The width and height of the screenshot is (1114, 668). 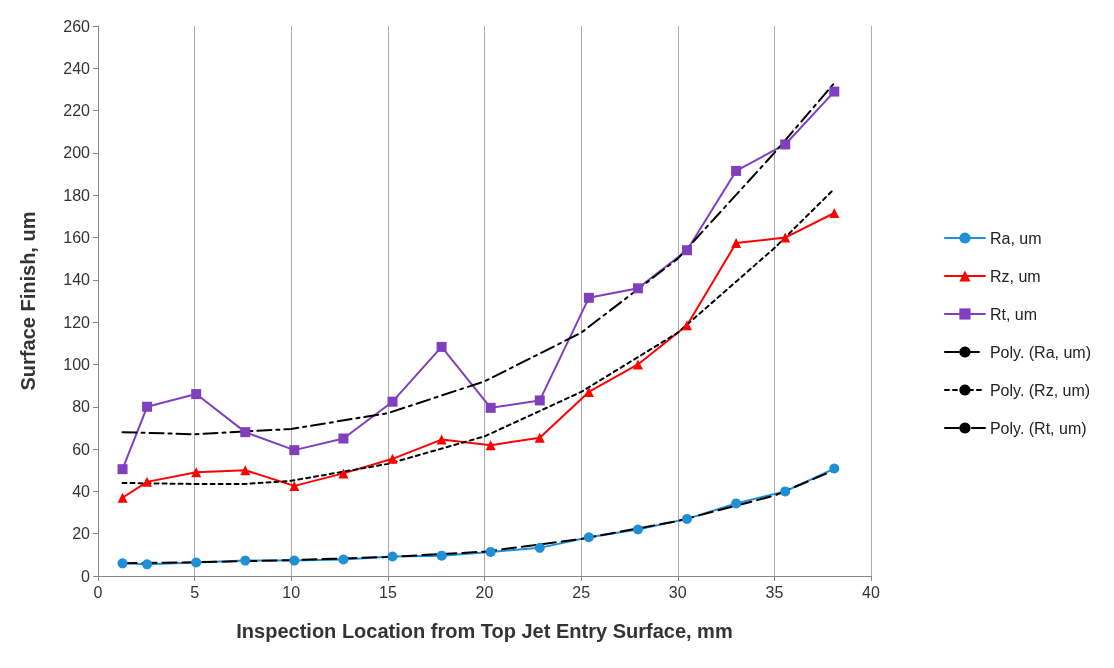 I want to click on legend-label: Poly. (Rz, um), so click(x=1040, y=390).